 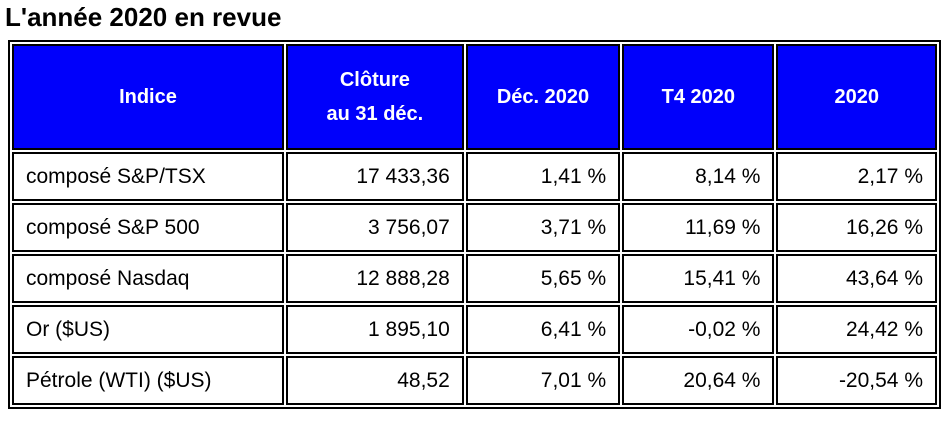 I want to click on cell-t4-2020: 8,14 %, so click(x=698, y=176).